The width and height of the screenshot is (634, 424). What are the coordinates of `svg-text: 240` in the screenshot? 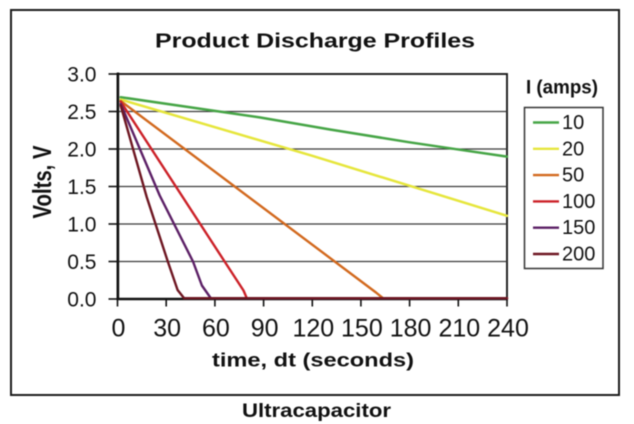 It's located at (508, 329).